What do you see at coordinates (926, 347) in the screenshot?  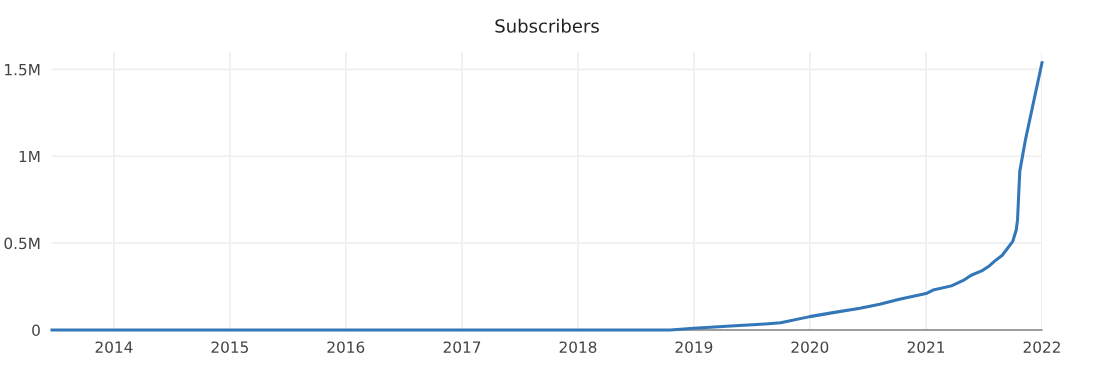 I see `x-tick-label: 2021` at bounding box center [926, 347].